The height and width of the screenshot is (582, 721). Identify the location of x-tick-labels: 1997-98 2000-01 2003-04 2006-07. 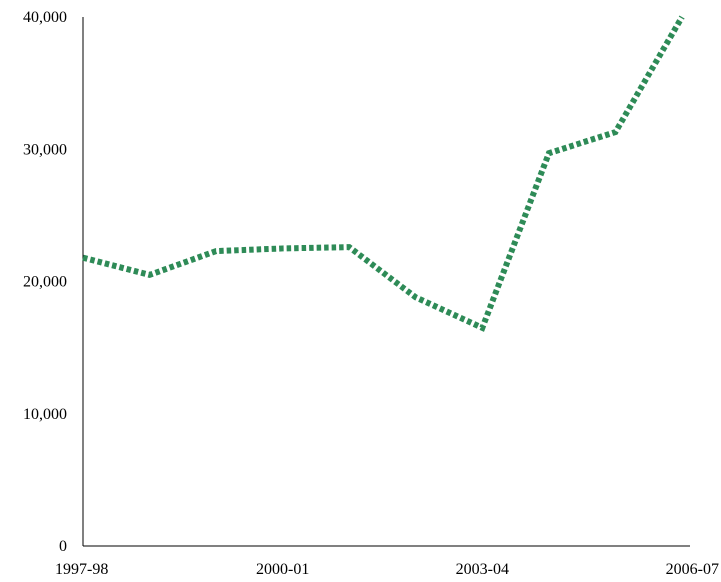
(387, 569).